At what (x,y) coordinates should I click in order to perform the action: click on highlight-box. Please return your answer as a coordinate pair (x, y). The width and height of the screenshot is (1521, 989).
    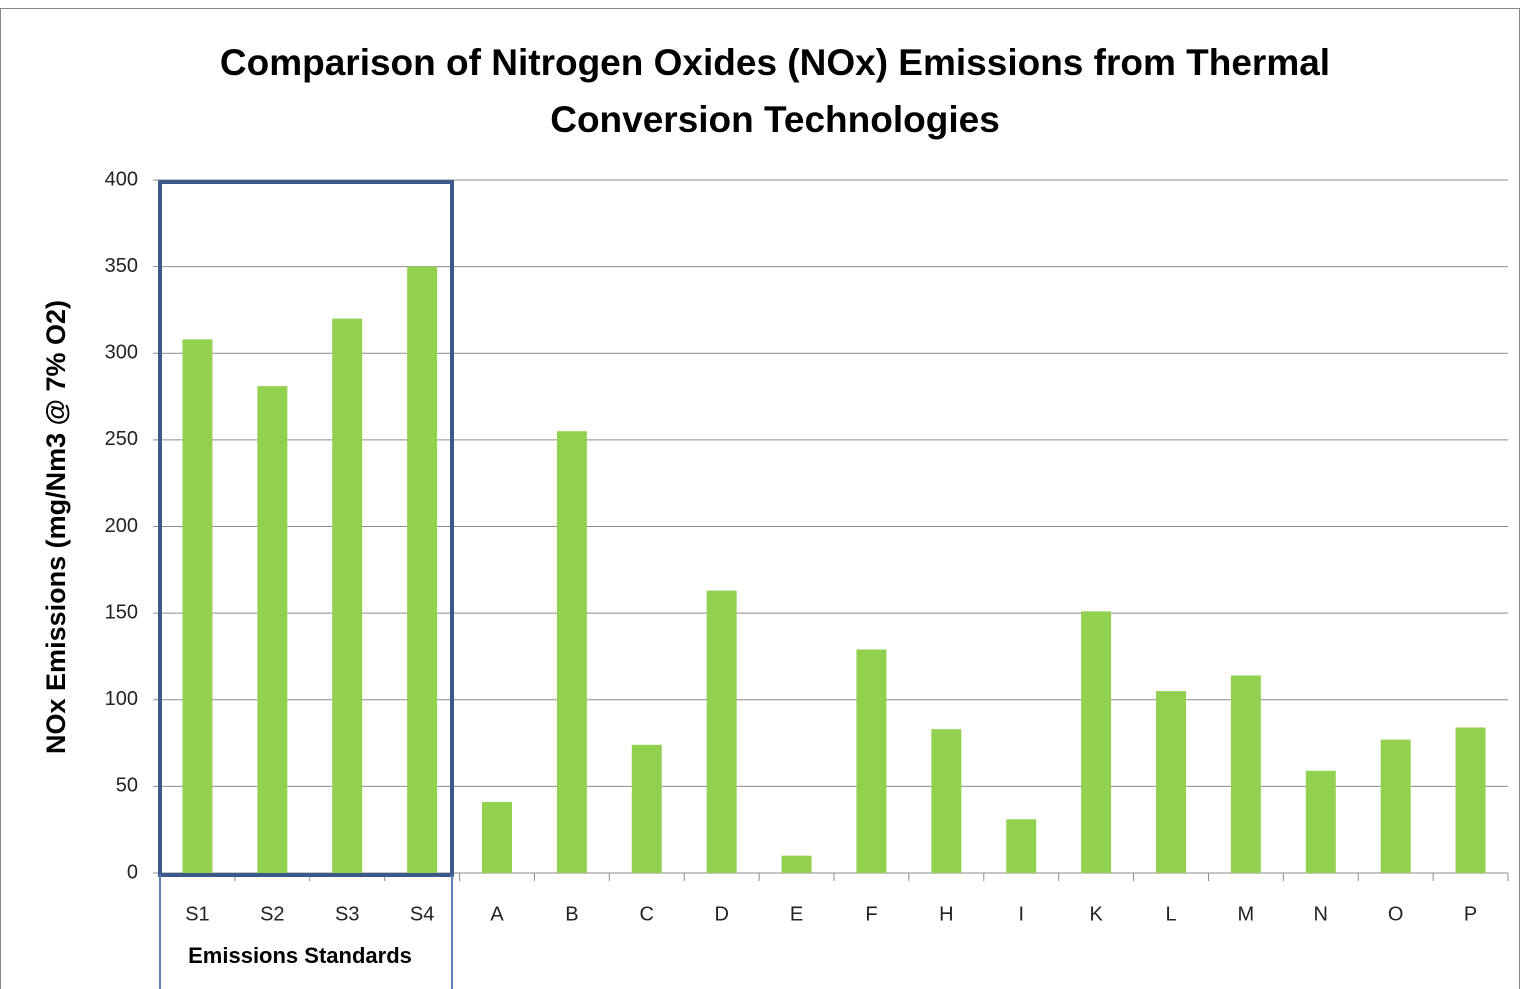
    Looking at the image, I should click on (306, 528).